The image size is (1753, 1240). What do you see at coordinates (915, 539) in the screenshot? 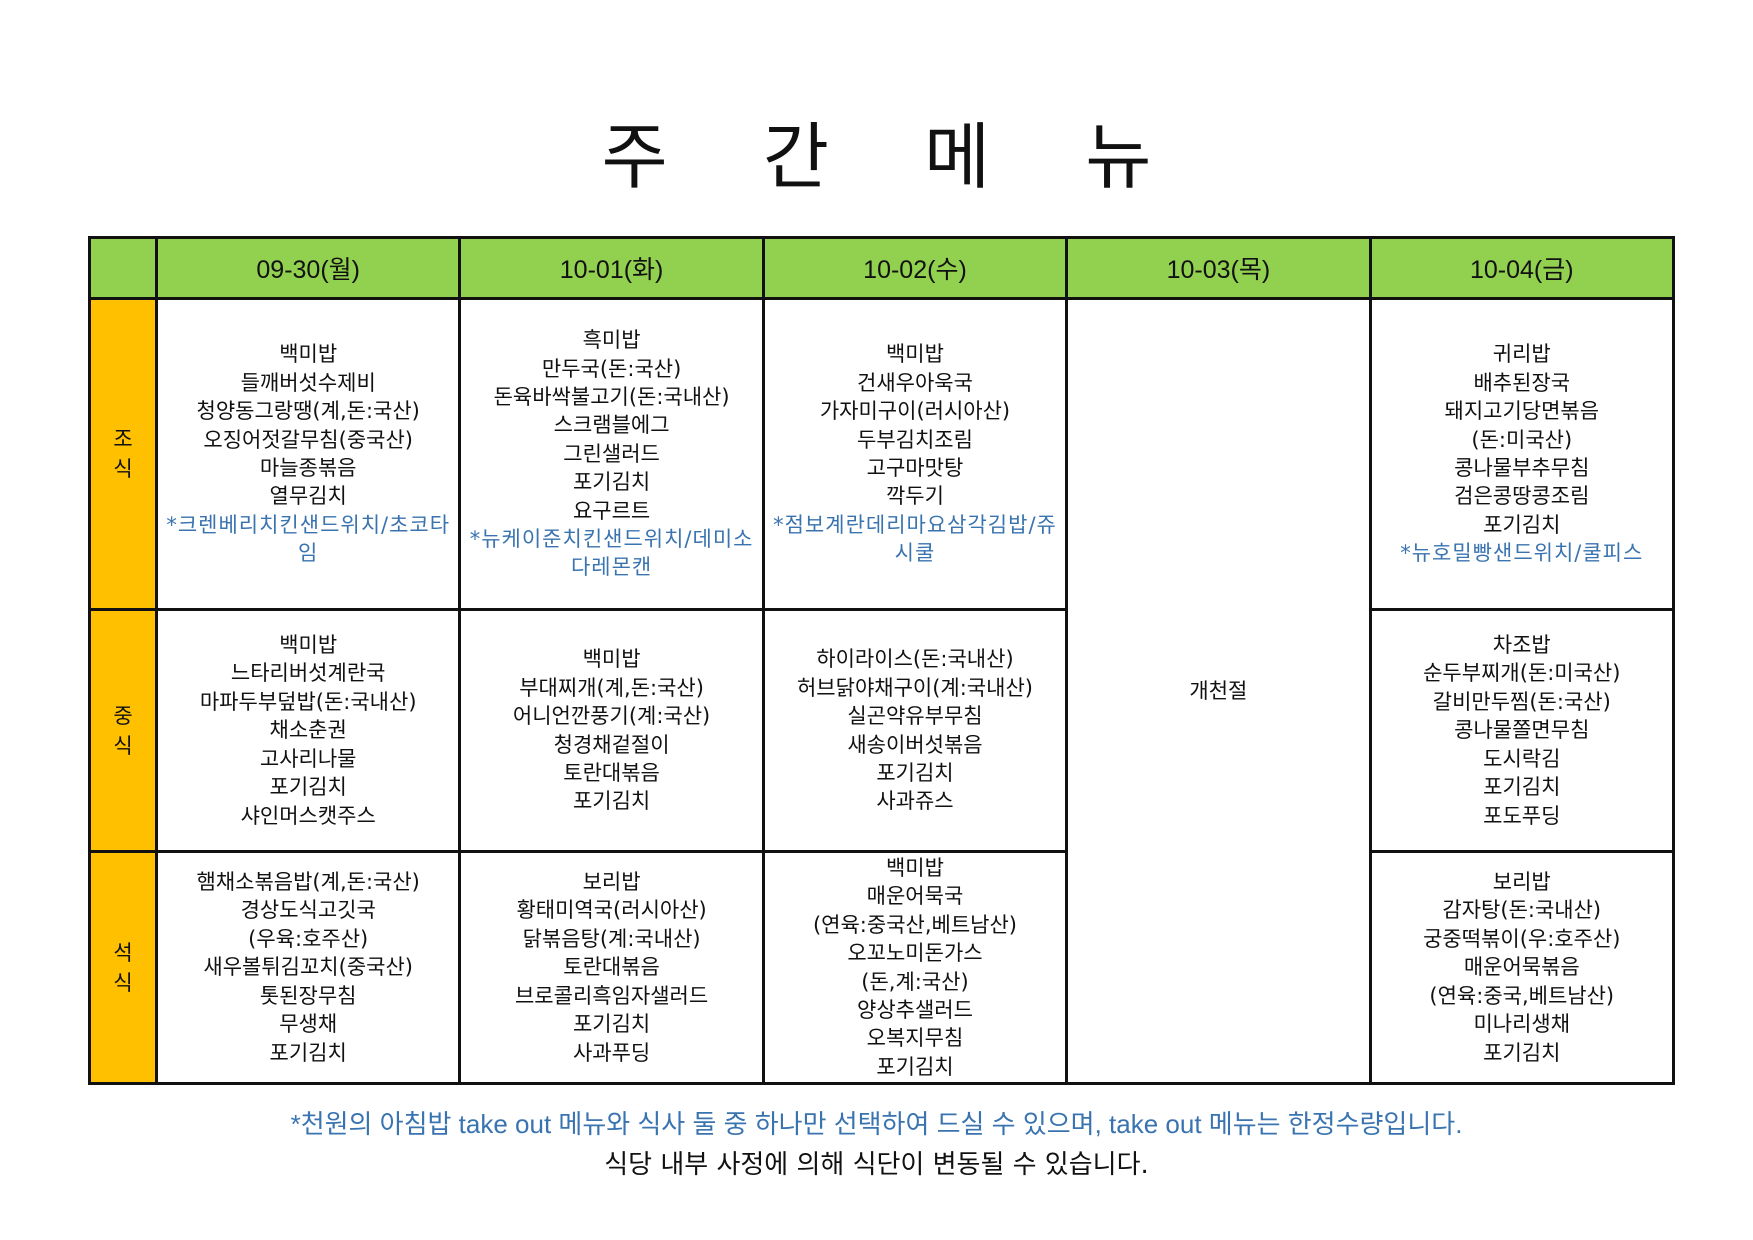
I see `takeout-item: *점보계란데리마요삼각김밥/쥬시쿨` at bounding box center [915, 539].